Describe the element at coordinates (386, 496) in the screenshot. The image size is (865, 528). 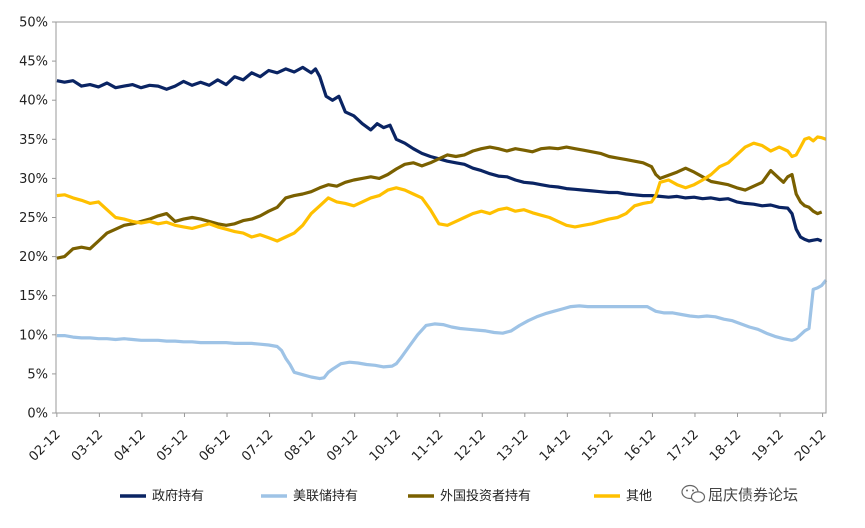
I see `legend: 政府持有 美联储持有 外国投资者持有 其他` at that location.